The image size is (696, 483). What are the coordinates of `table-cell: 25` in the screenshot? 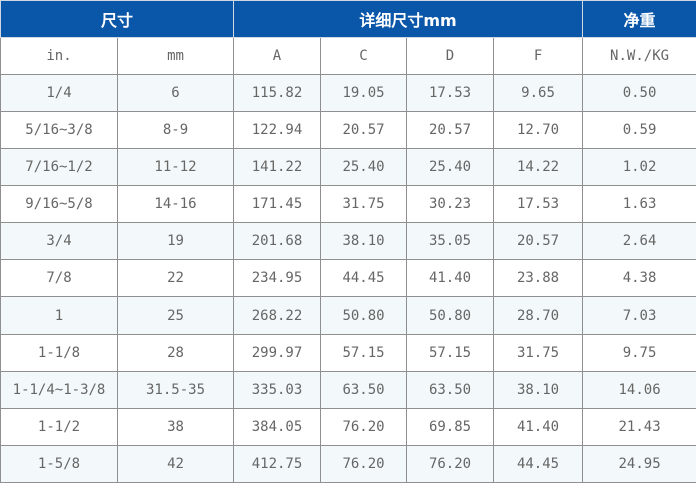 It's located at (175, 315).